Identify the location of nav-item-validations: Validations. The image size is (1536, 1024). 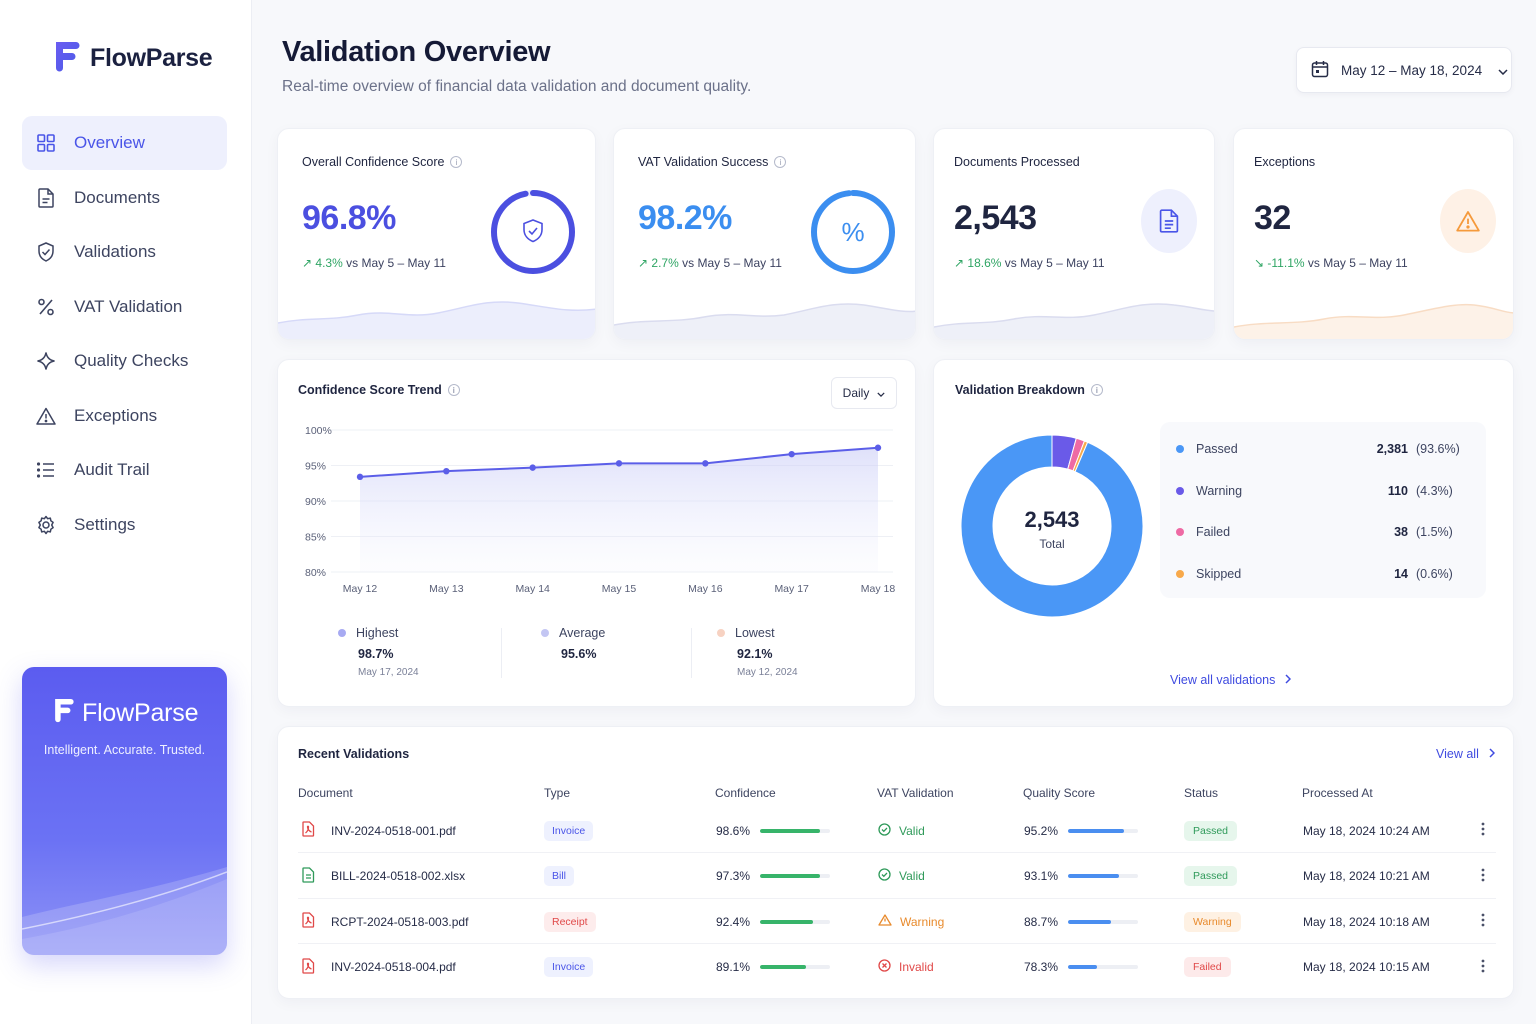
(124, 252).